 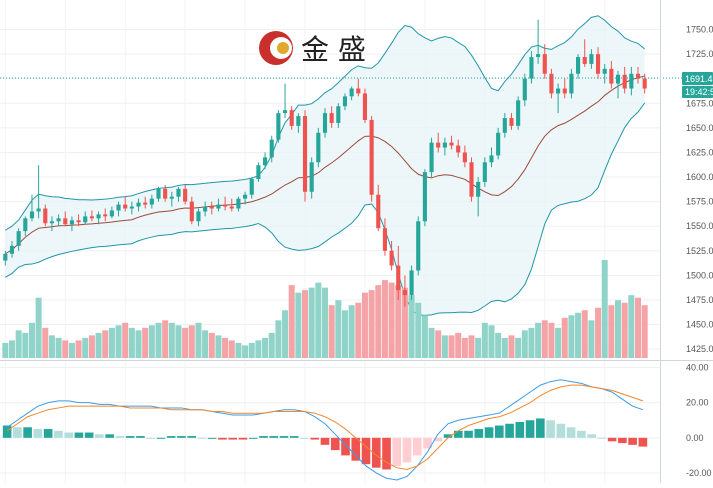 What do you see at coordinates (699, 92) in the screenshot?
I see `time-tag-label: 19:42:5` at bounding box center [699, 92].